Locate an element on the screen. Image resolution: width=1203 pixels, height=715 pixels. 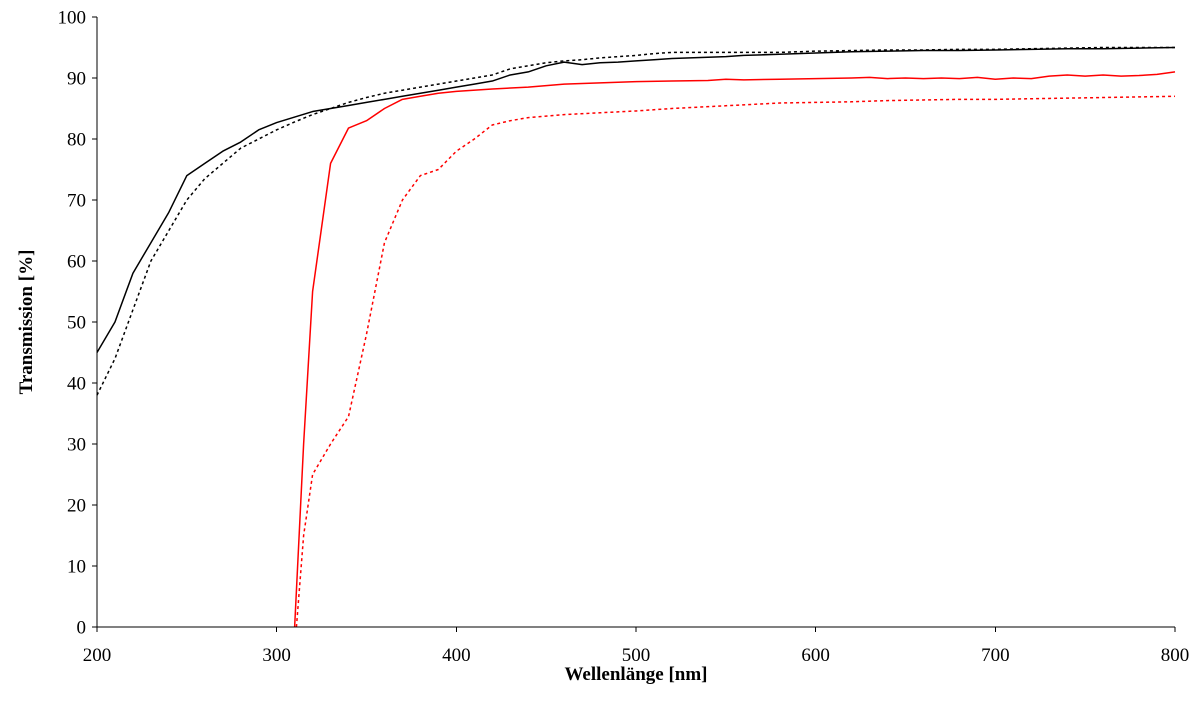
y-axis-title: Transmission [%] is located at coordinates (26, 322).